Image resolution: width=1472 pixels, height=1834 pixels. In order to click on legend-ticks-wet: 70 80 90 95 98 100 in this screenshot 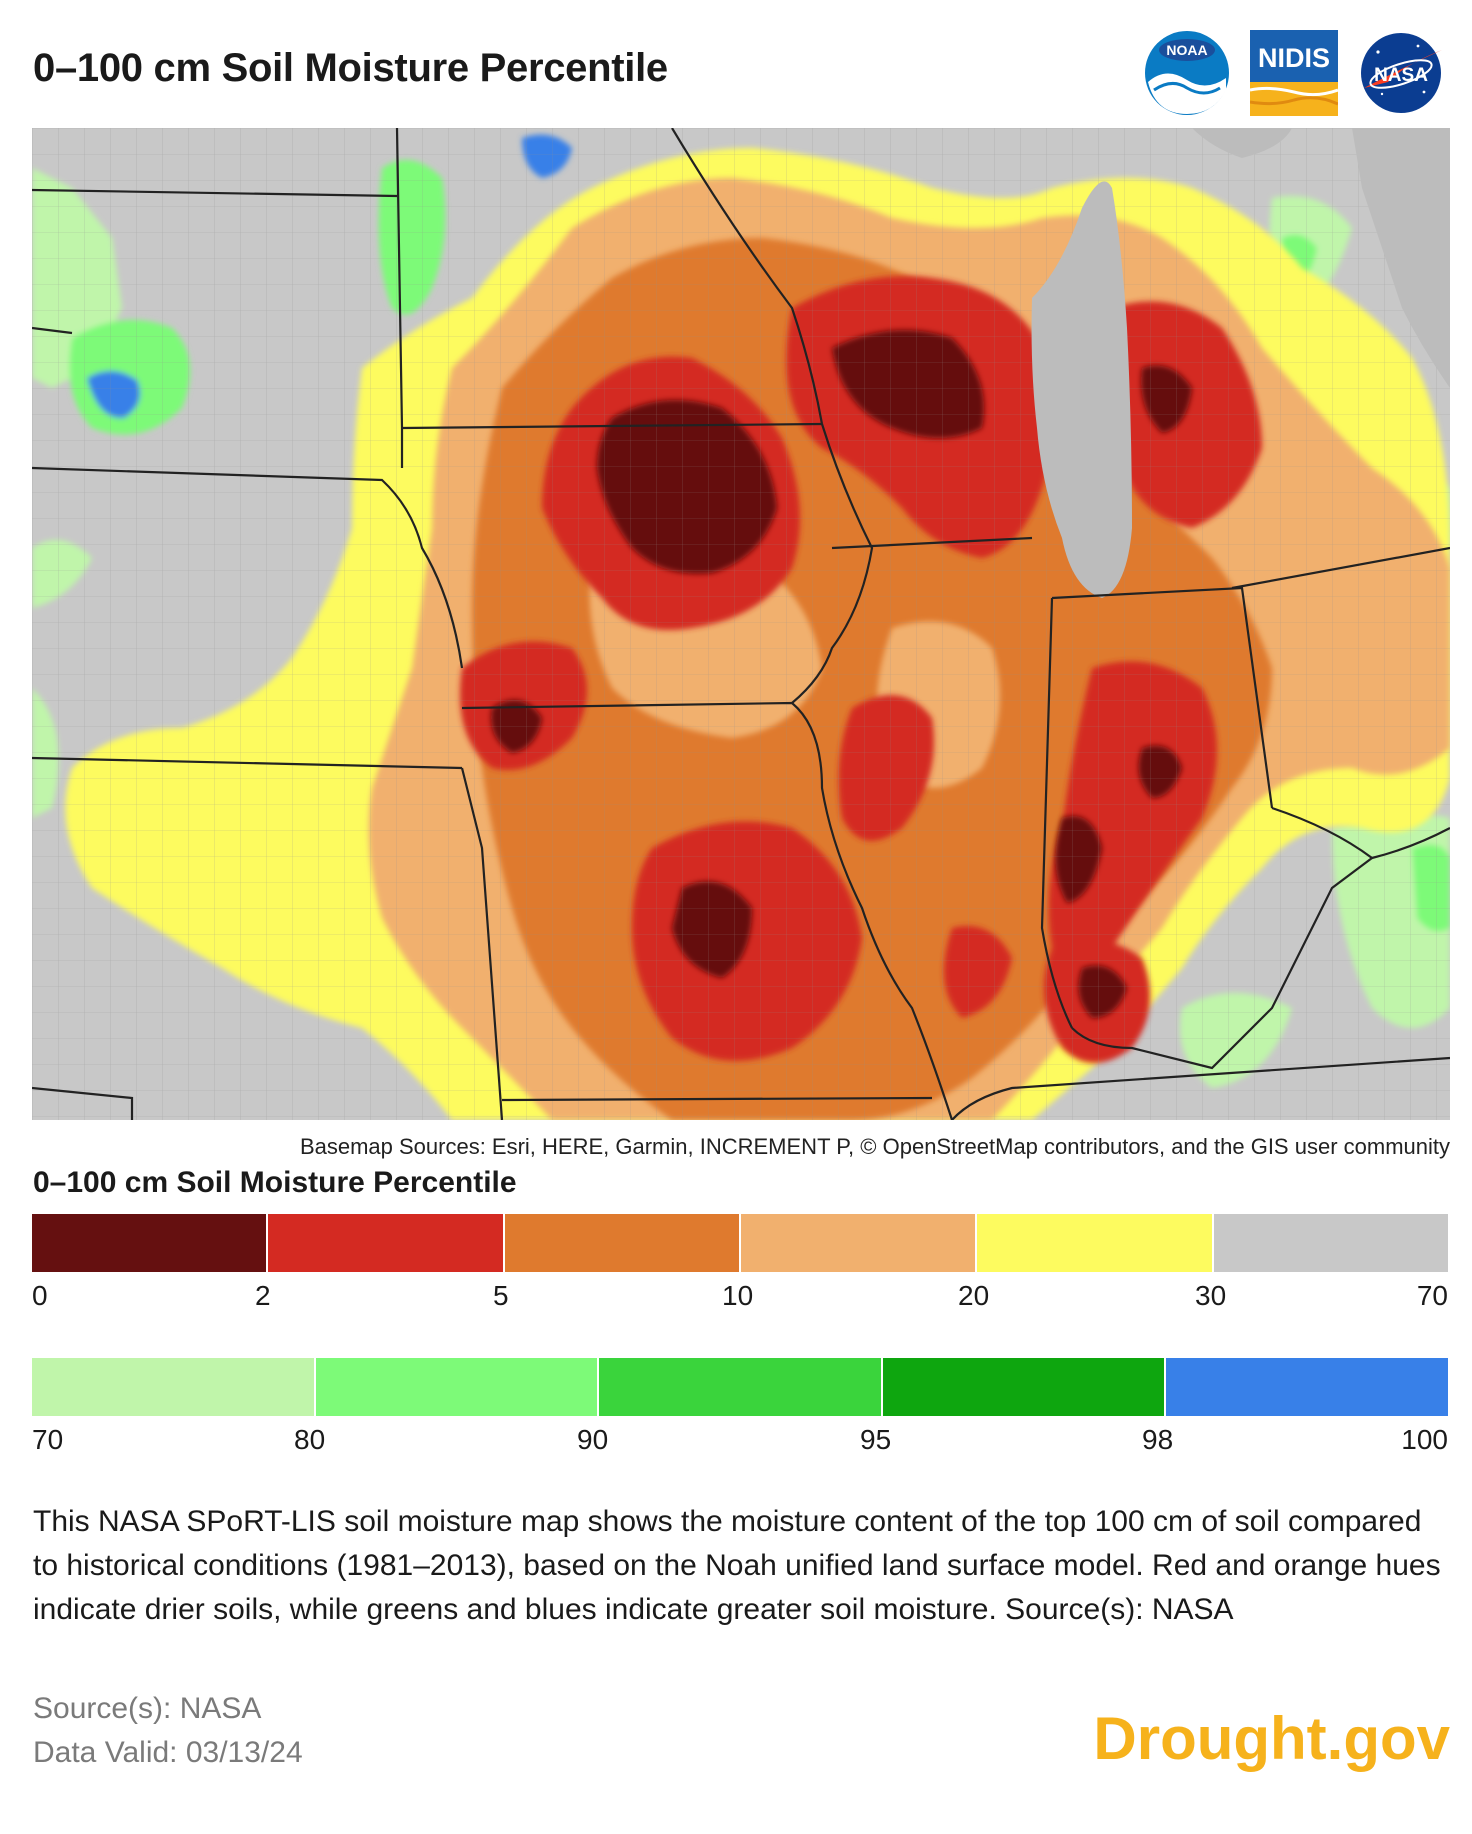, I will do `click(740, 1441)`.